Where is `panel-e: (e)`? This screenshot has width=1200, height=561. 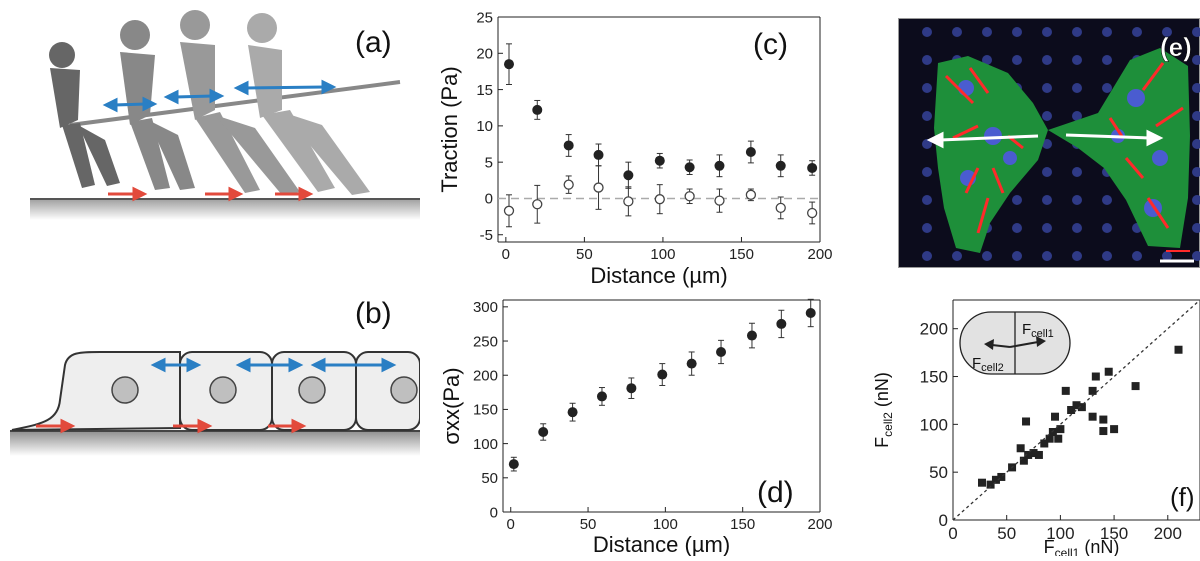
panel-e: (e) is located at coordinates (1048, 143).